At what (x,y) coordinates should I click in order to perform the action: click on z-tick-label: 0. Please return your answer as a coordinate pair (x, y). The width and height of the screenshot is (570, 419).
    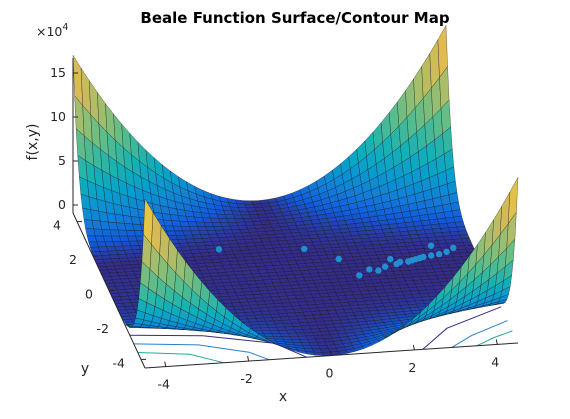
    Looking at the image, I should click on (62, 204).